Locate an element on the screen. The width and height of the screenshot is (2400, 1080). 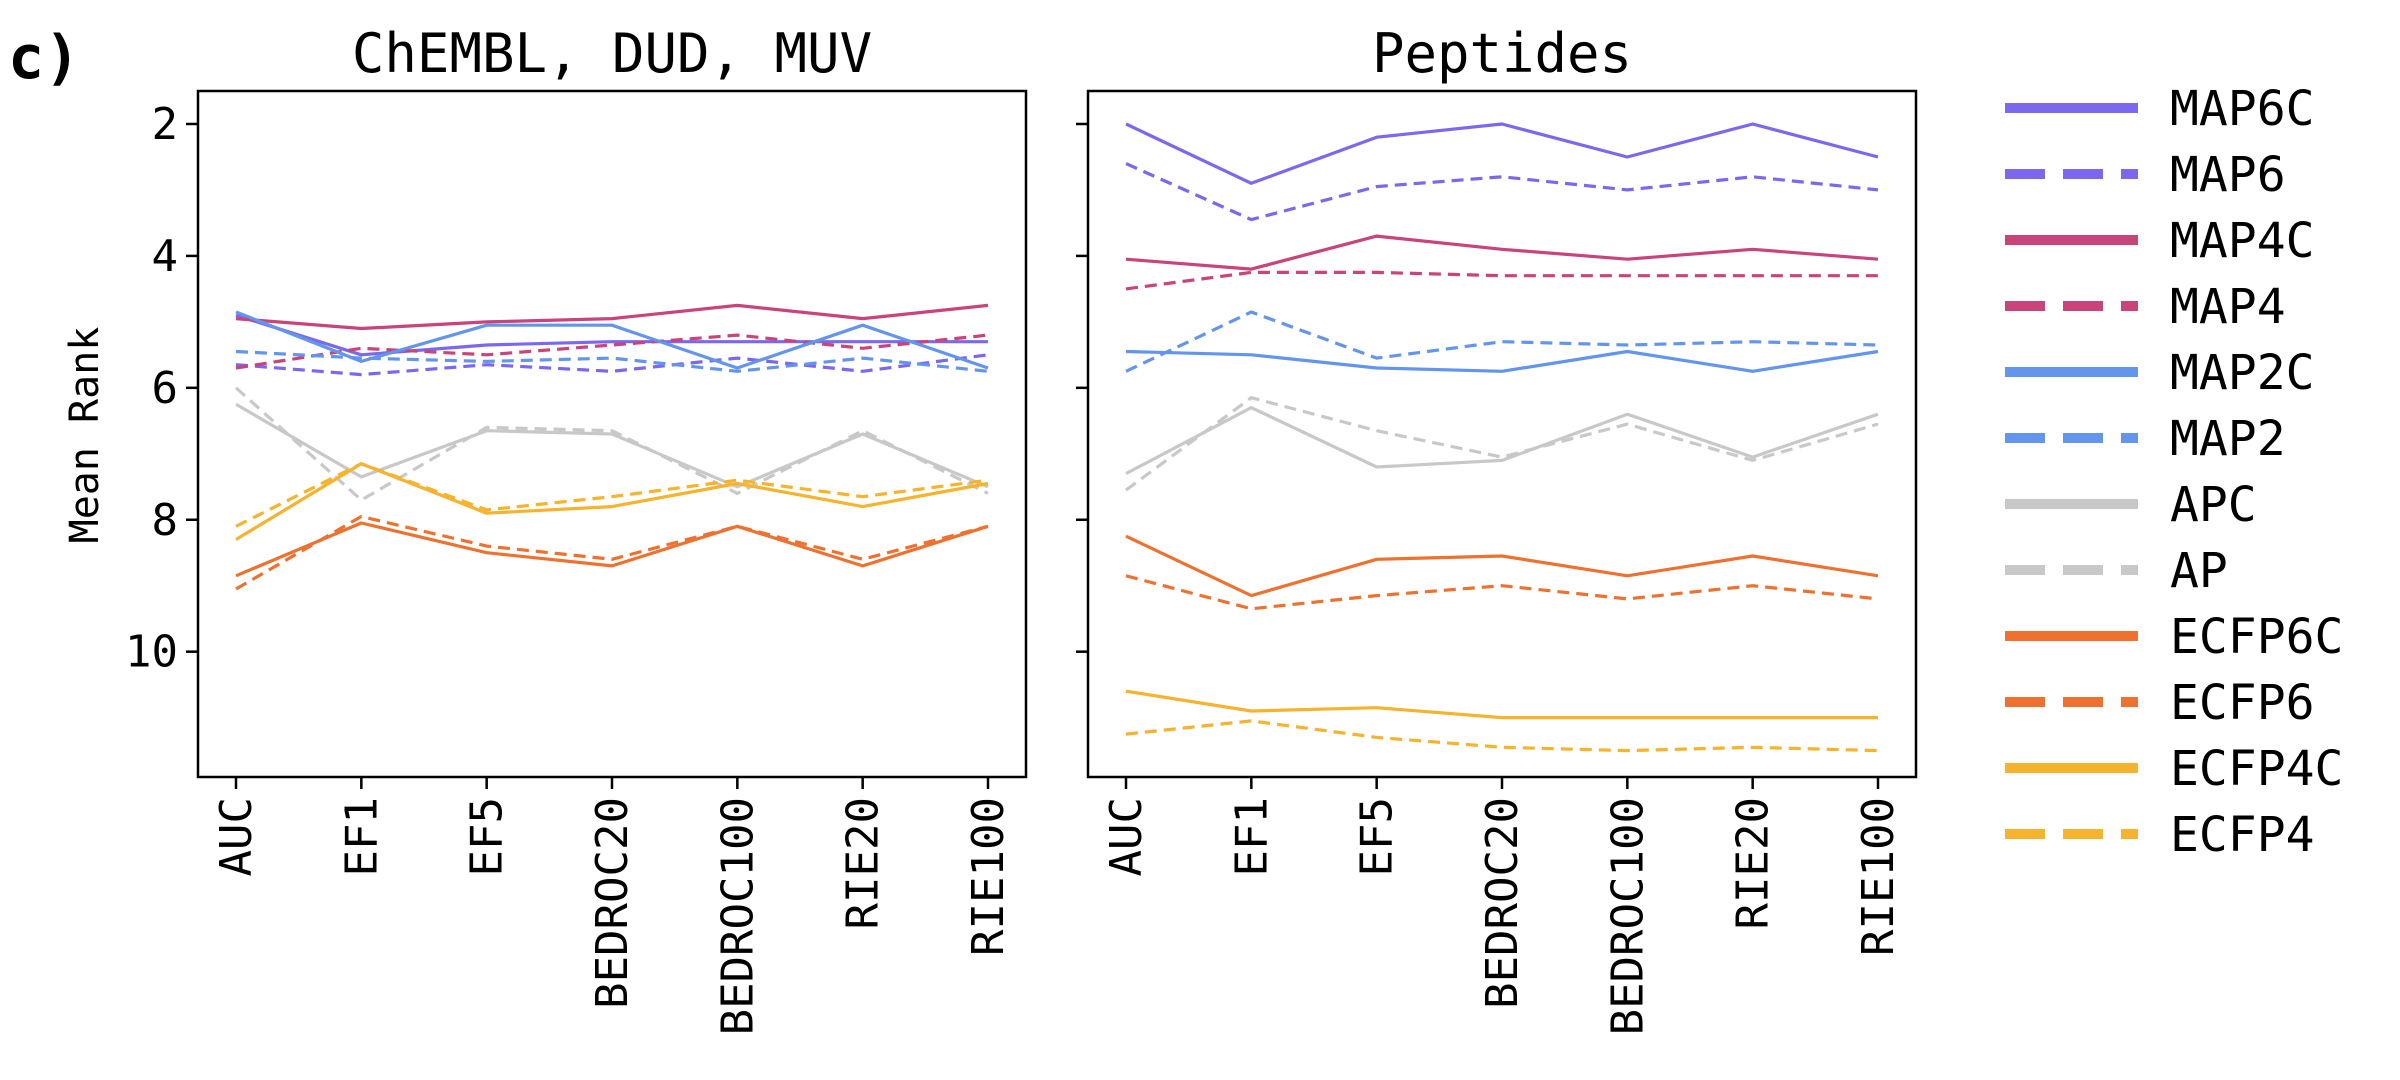
legend-label-map4: MAP4 is located at coordinates (2228, 307).